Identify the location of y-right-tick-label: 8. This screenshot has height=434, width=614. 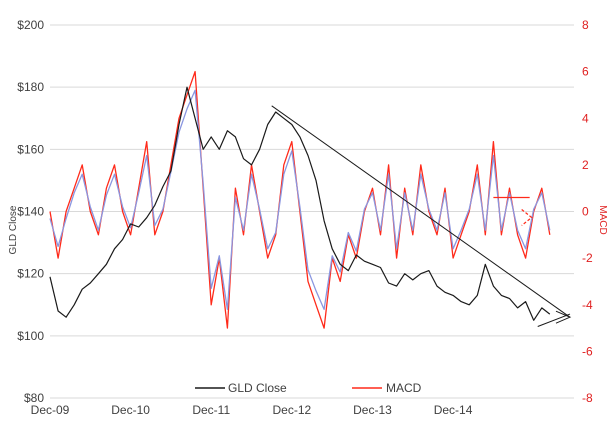
(585, 25).